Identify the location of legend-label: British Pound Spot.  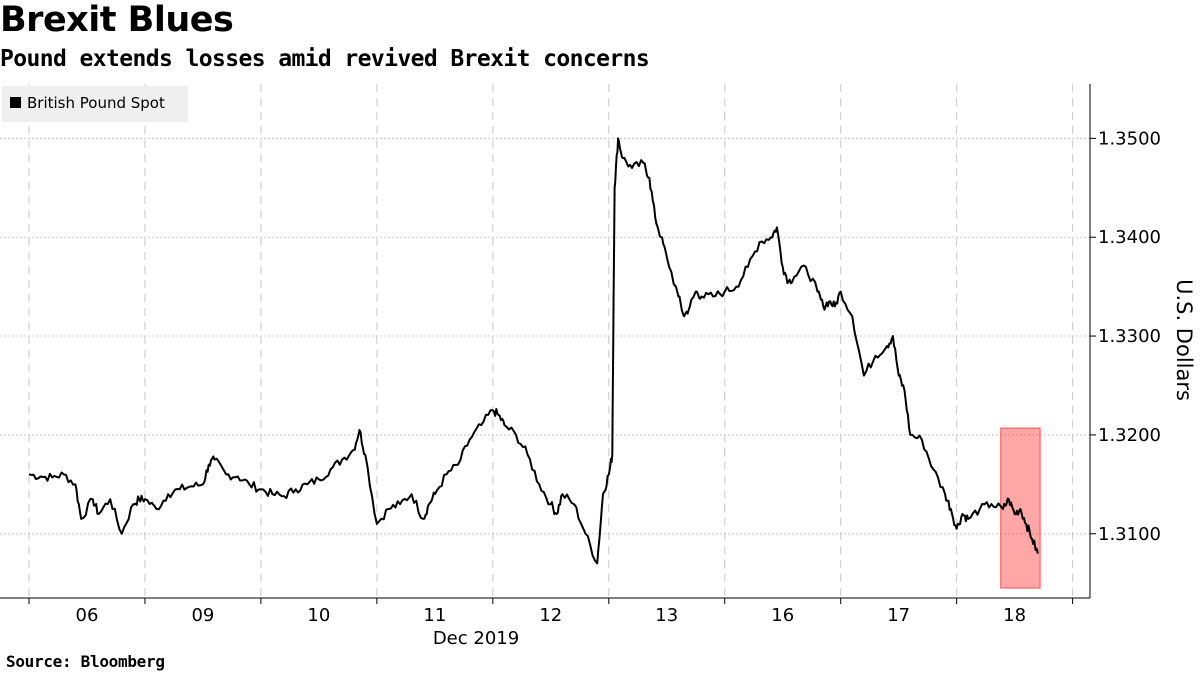
(96, 103).